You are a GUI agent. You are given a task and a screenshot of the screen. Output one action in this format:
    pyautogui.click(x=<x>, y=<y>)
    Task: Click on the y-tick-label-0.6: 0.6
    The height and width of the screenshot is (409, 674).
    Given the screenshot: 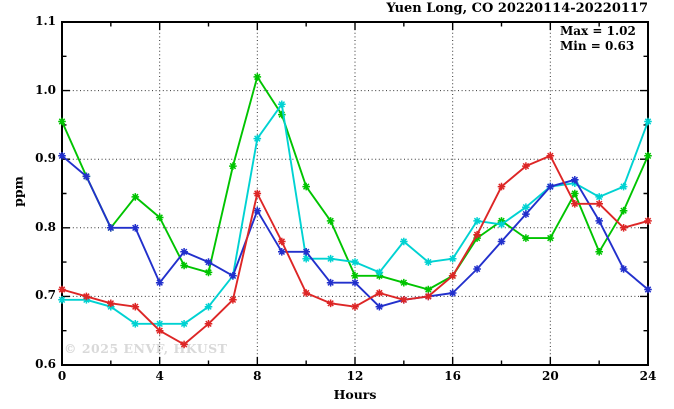 What is the action you would take?
    pyautogui.click(x=45, y=364)
    